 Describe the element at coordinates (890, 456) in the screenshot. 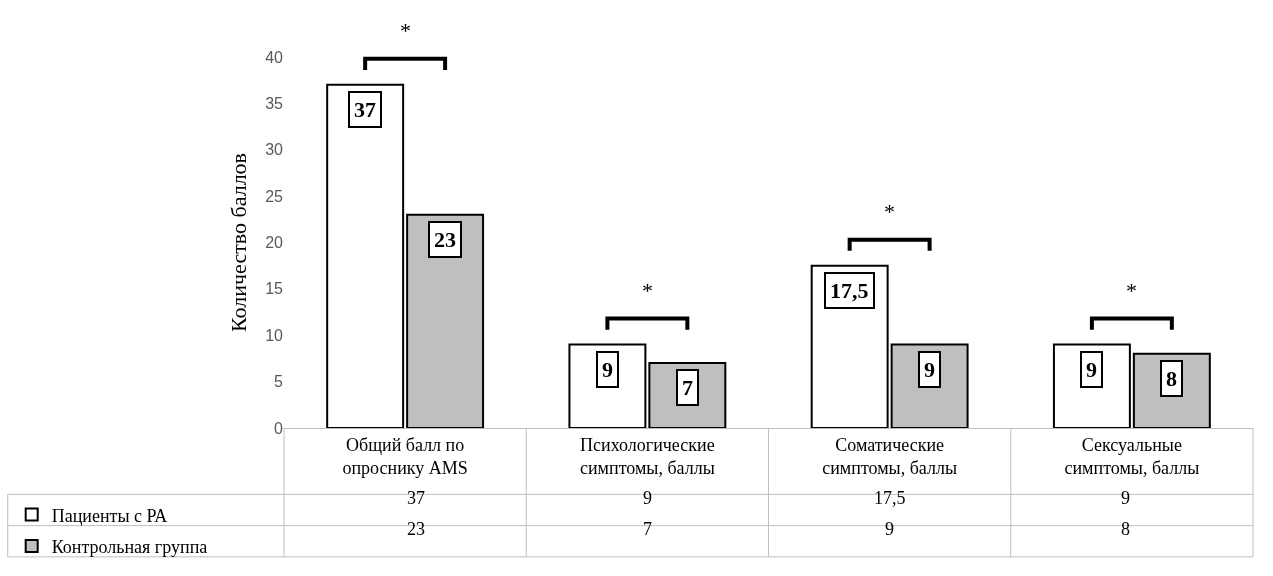

I see `x-tick-label: Соматические симптомы, баллы` at that location.